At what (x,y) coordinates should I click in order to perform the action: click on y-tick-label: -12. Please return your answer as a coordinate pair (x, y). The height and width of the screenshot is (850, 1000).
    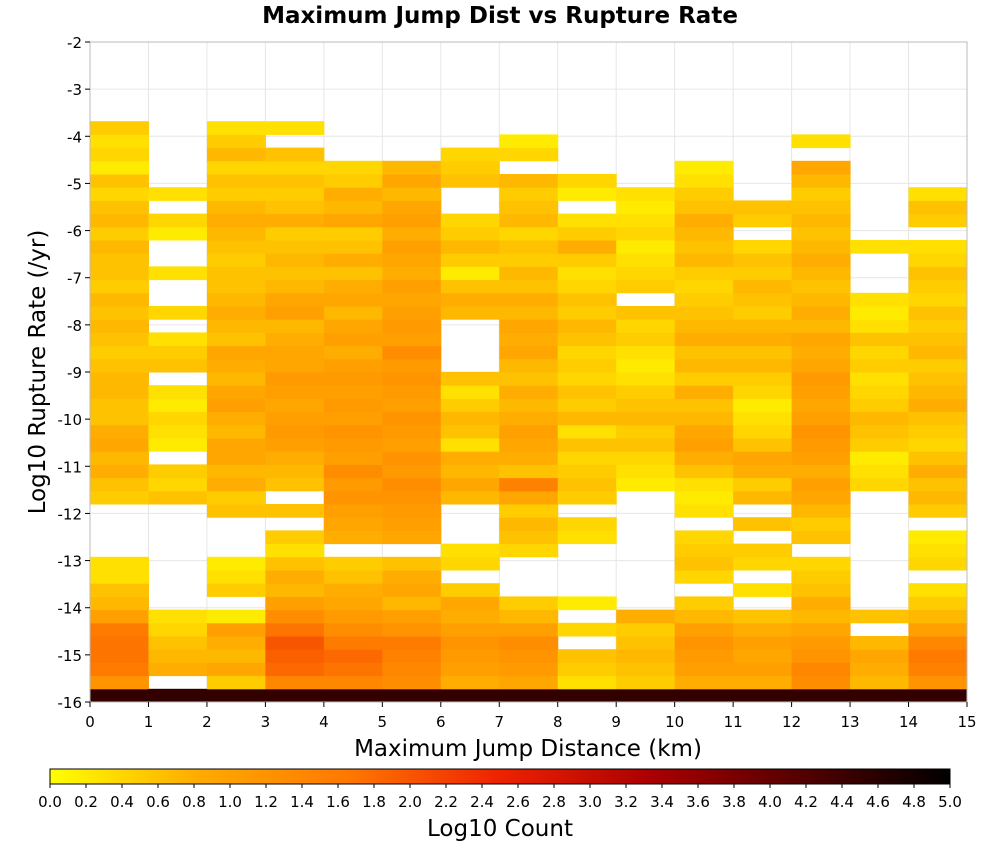
    Looking at the image, I should click on (70, 514).